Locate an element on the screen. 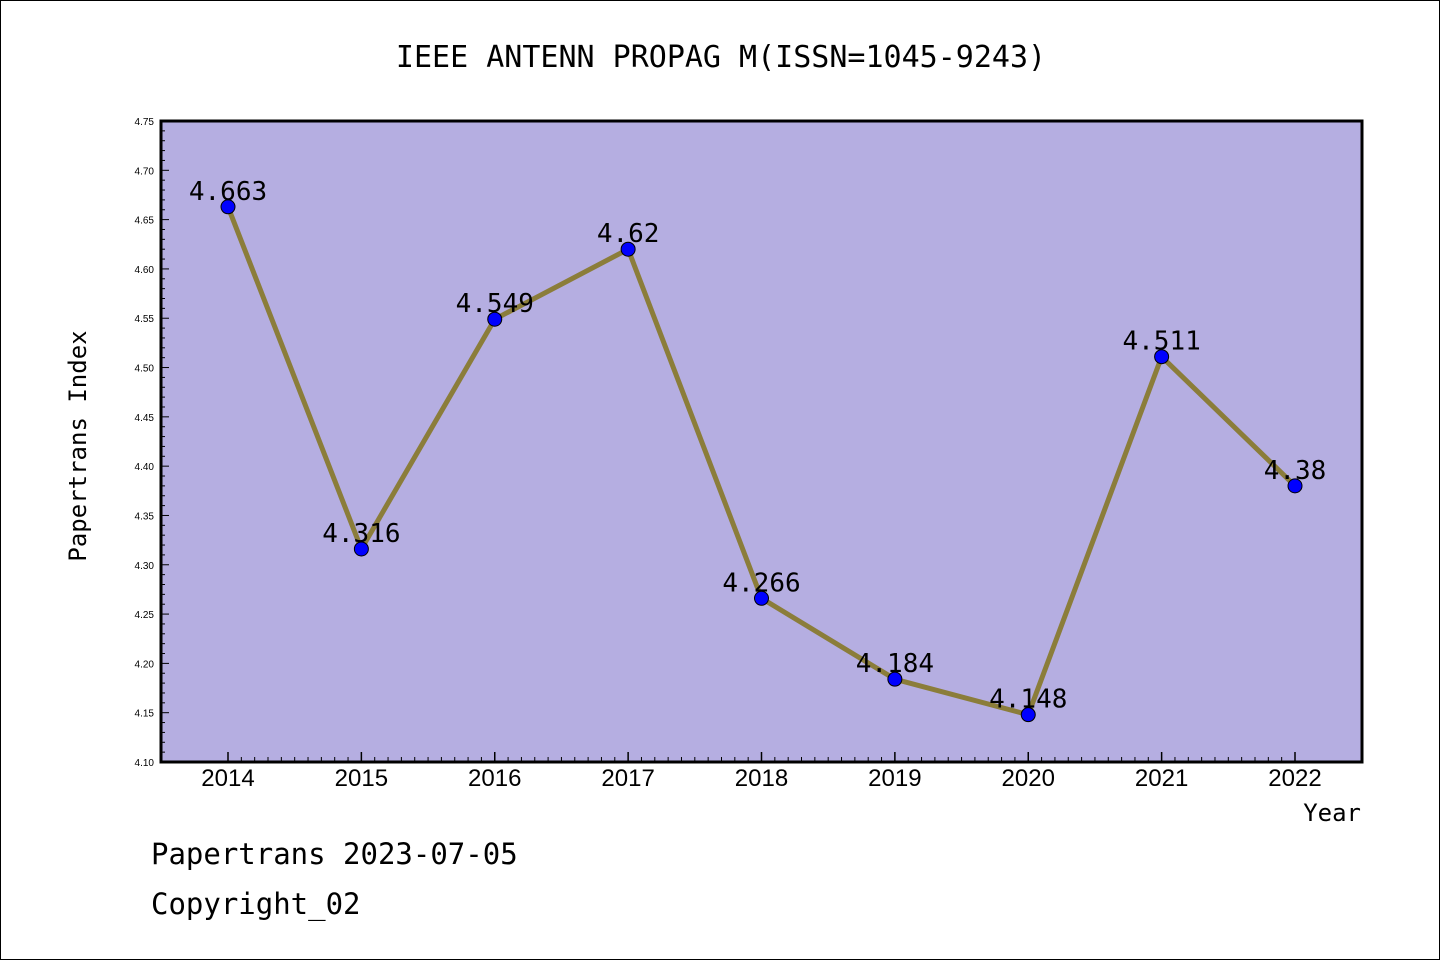 Image resolution: width=1440 pixels, height=961 pixels. data-label: 4.62 is located at coordinates (628, 234).